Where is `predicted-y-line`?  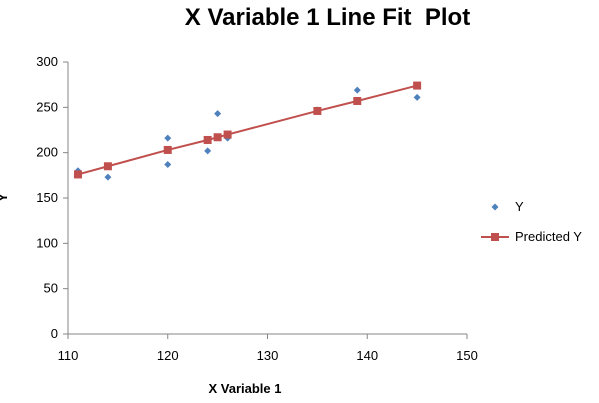 predicted-y-line is located at coordinates (247, 130).